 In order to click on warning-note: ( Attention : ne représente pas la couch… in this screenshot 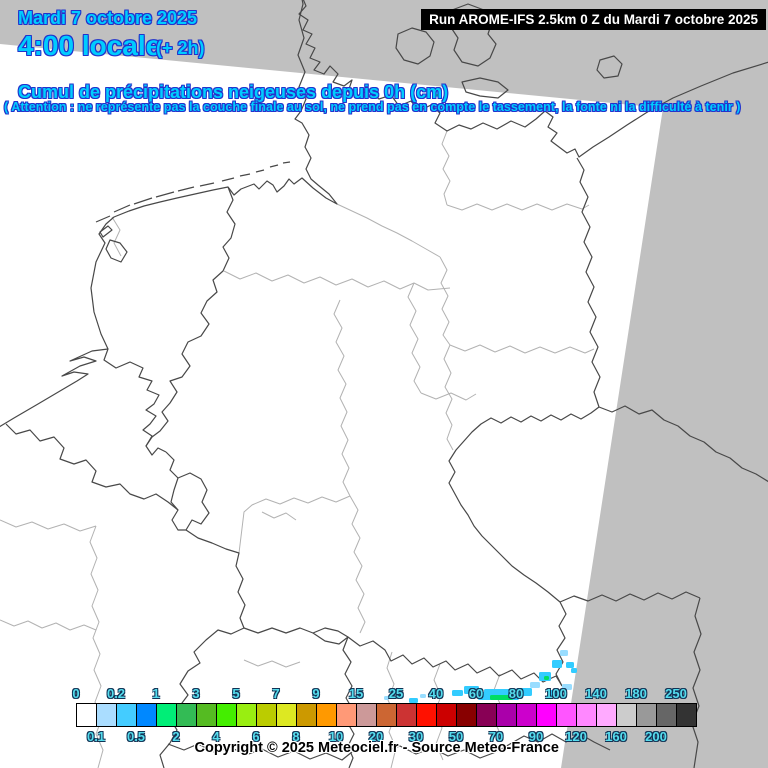, I will do `click(372, 107)`.